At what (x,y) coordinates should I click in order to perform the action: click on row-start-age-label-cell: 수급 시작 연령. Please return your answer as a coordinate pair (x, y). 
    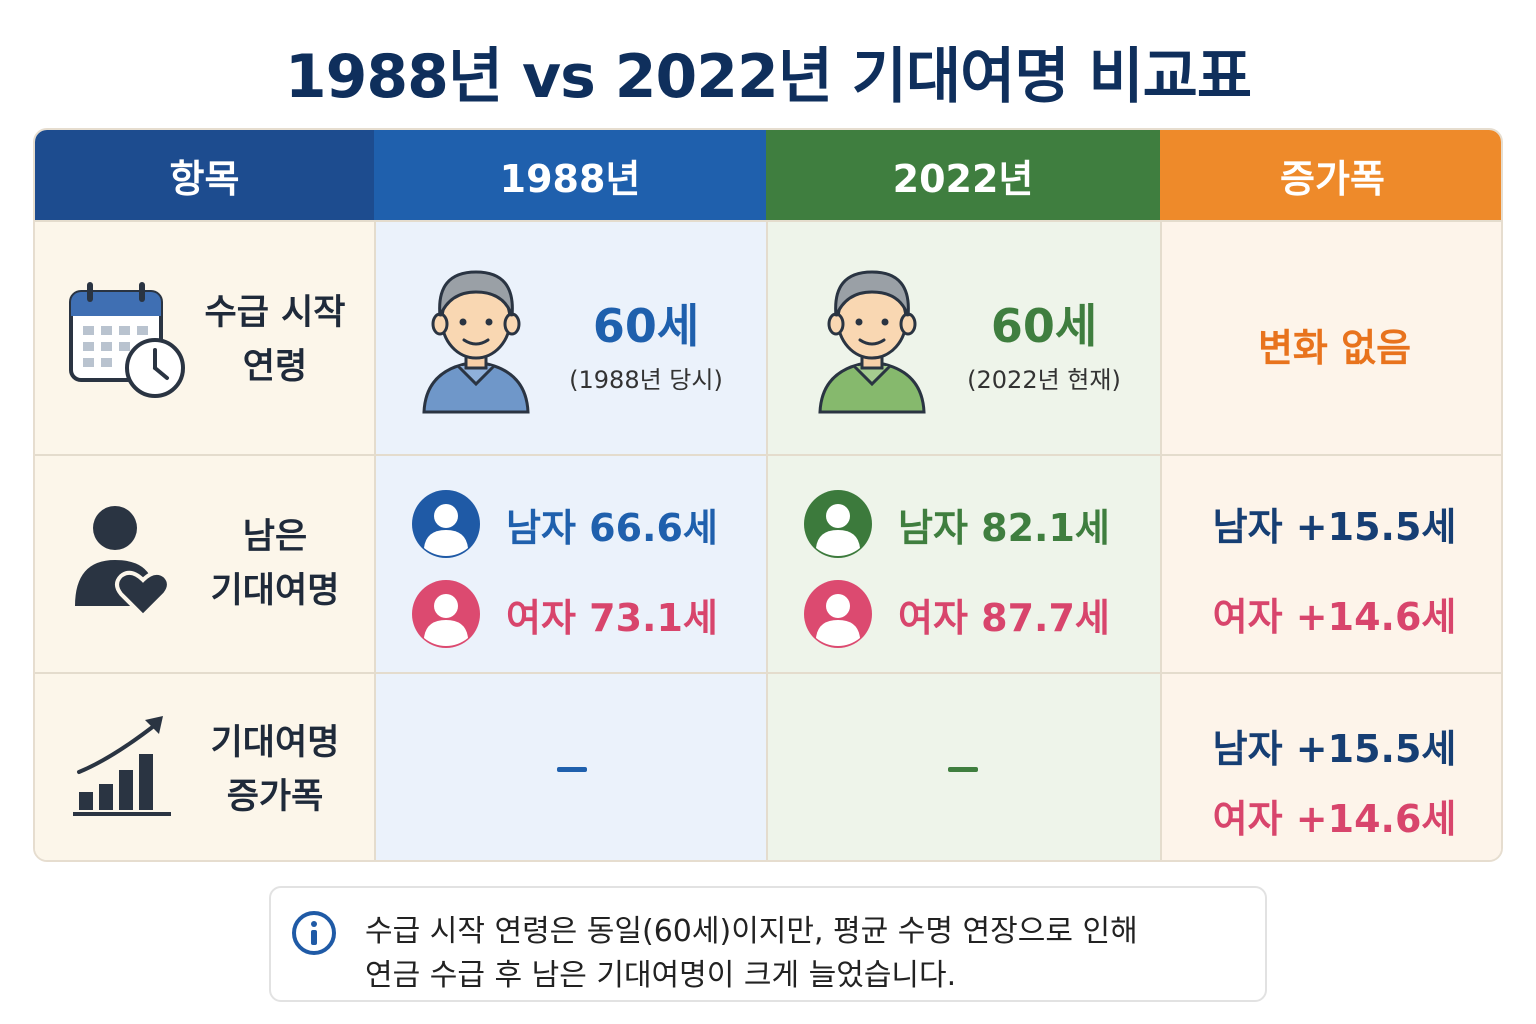
    Looking at the image, I should click on (204, 337).